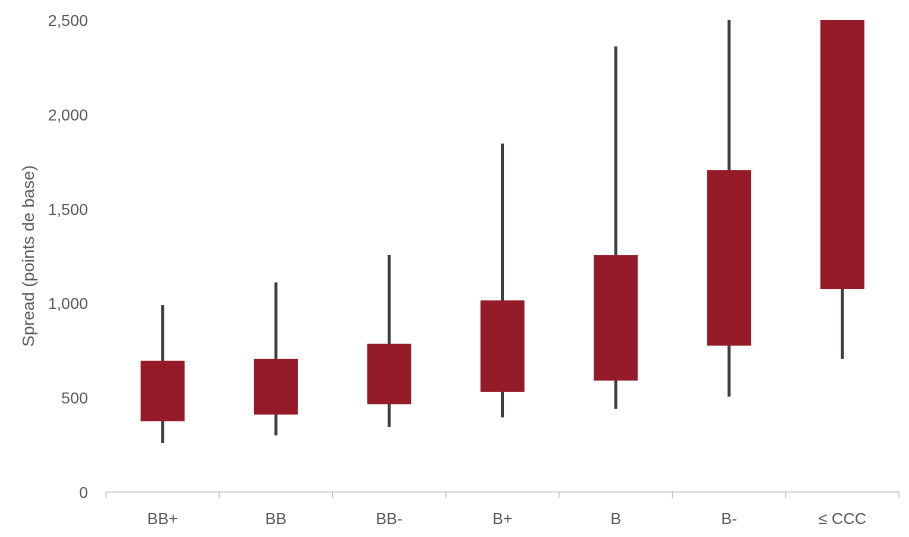  Describe the element at coordinates (502, 519) in the screenshot. I see `x-tick-label: B+` at that location.